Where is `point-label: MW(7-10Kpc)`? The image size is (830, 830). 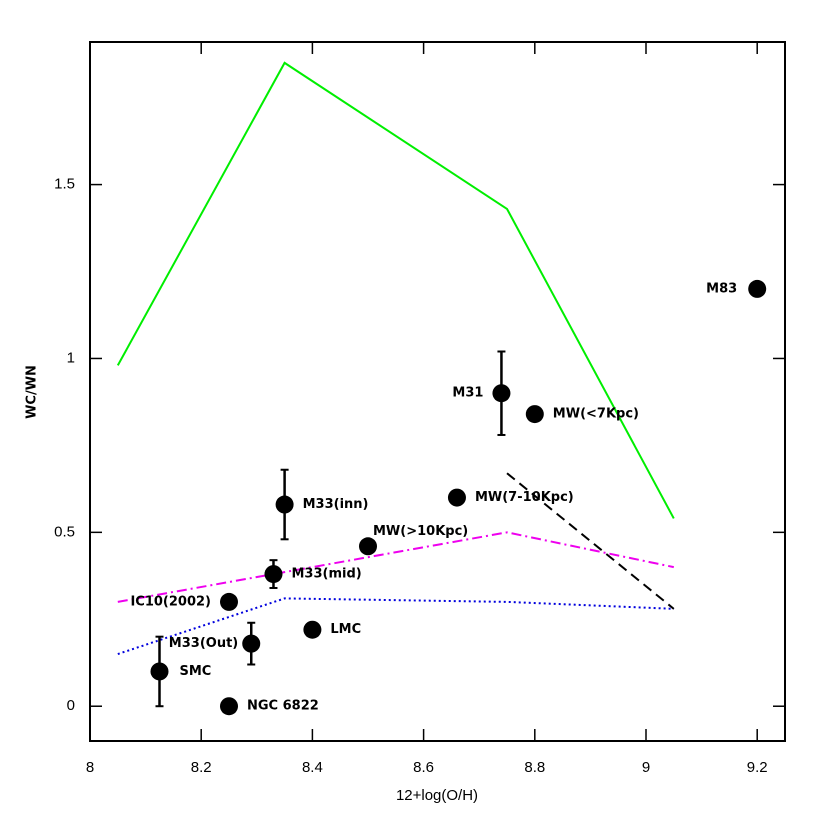
point-label: MW(7-10Kpc) is located at coordinates (524, 497).